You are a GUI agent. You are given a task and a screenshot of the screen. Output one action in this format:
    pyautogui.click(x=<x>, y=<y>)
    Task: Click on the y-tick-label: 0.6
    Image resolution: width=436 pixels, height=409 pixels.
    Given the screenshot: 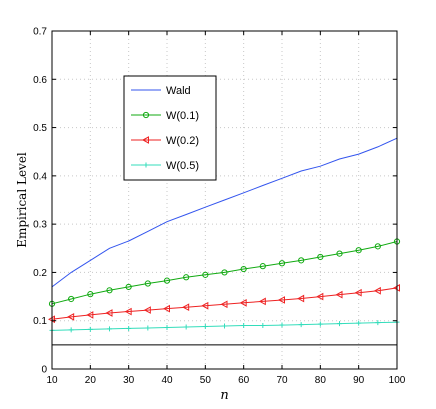 What is the action you would take?
    pyautogui.click(x=40, y=80)
    